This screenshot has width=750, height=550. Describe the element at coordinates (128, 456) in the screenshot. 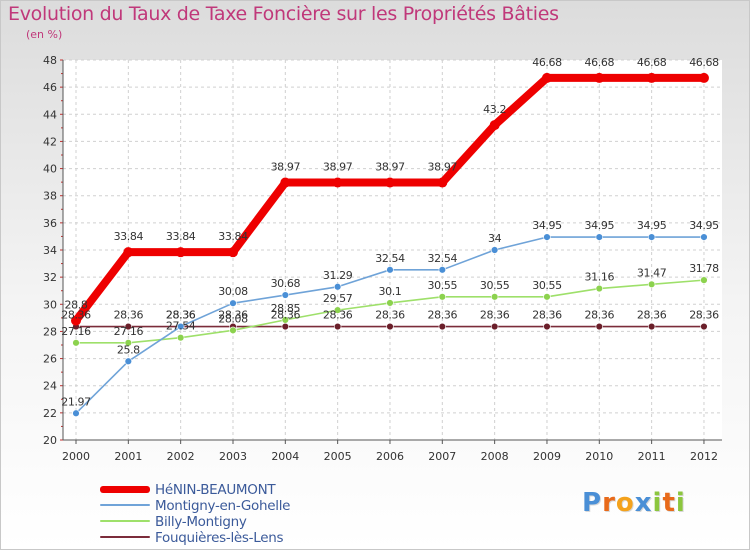

I see `x-tick-label: 2001` at that location.